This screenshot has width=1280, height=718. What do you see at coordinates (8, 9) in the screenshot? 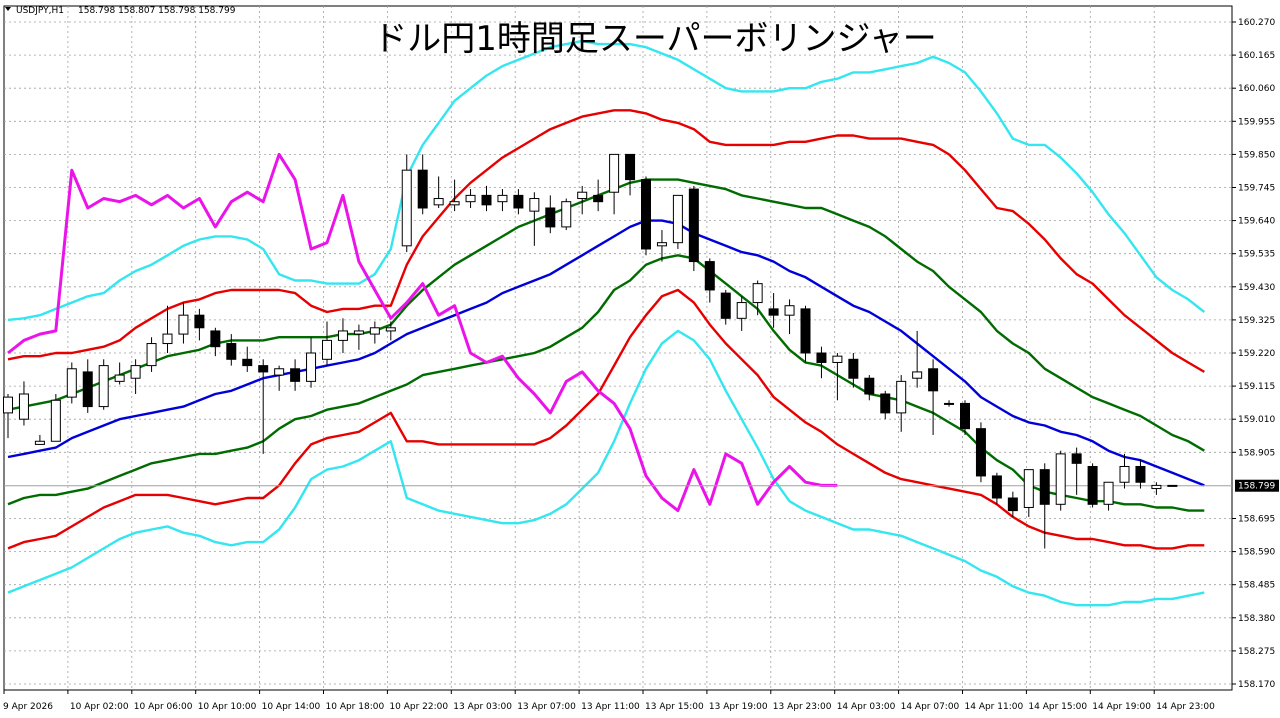
I see `dropdown-triangle-icon` at bounding box center [8, 9].